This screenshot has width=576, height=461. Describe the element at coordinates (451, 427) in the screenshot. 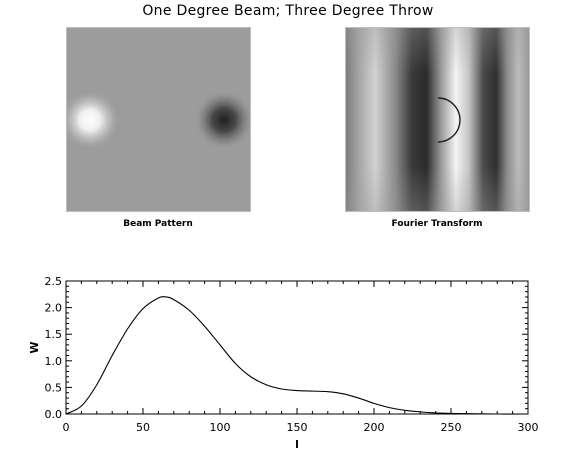

I see `x-tick-label: 250` at that location.